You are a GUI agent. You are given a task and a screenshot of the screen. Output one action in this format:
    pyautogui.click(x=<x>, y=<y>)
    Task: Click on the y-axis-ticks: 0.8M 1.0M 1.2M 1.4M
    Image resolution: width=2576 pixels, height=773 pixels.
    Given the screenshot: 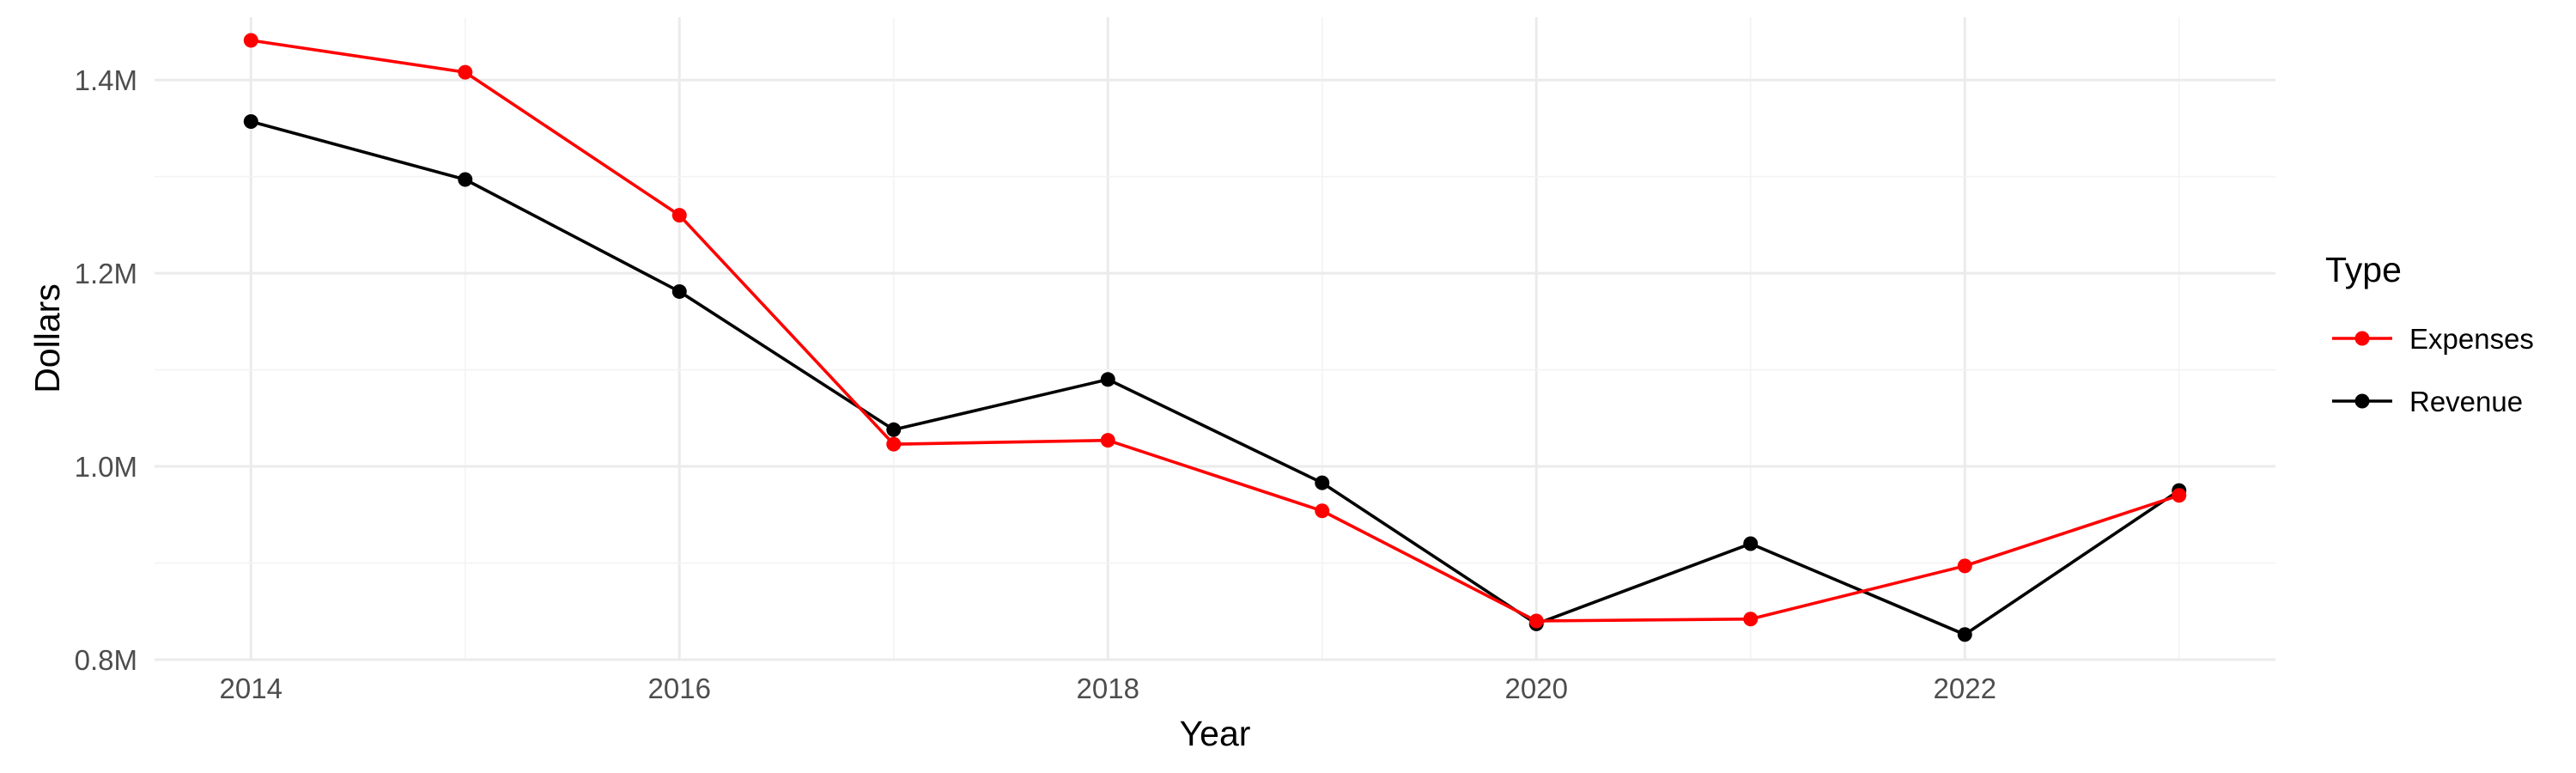 What is the action you would take?
    pyautogui.click(x=106, y=370)
    